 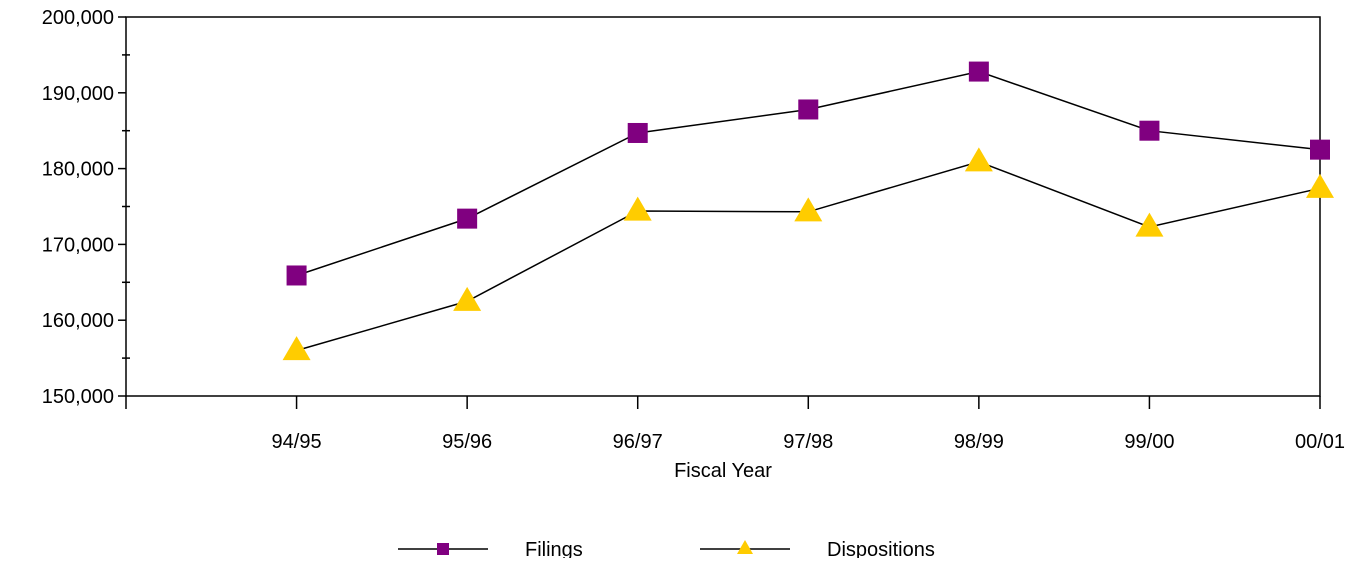 What do you see at coordinates (881, 548) in the screenshot?
I see `legend-label: Dispositions` at bounding box center [881, 548].